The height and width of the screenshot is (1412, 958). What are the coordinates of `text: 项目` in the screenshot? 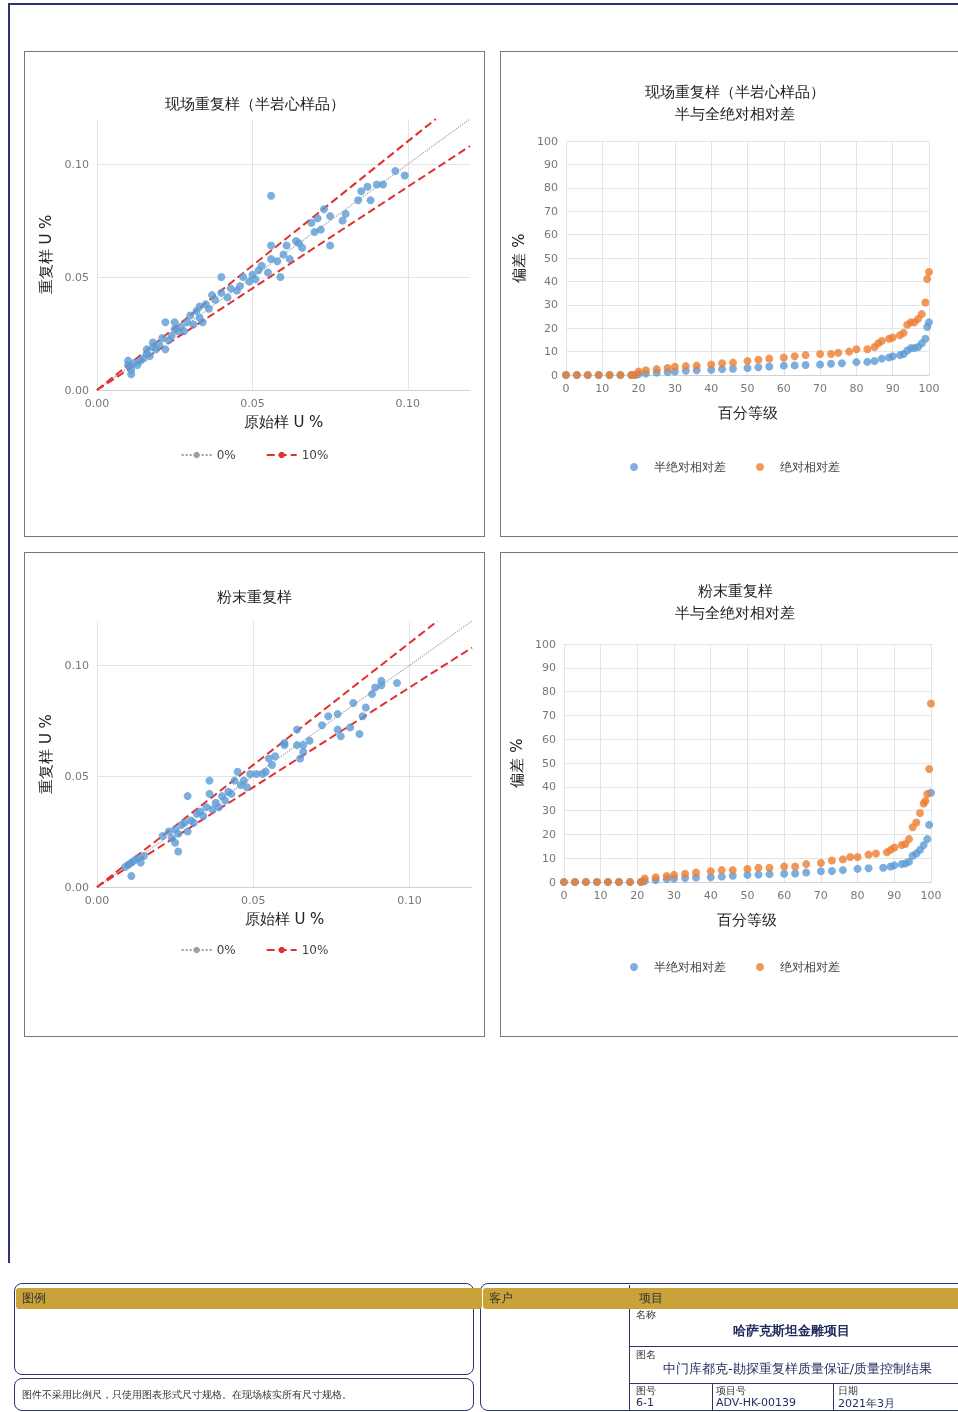 It's located at (795, 1298).